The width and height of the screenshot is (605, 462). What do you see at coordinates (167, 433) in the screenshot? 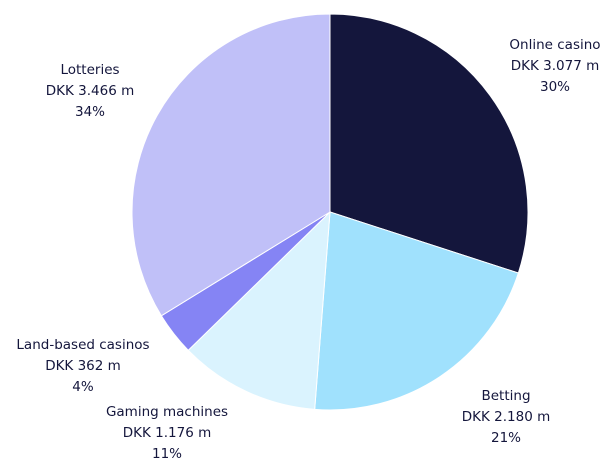
I see `value-label: DKK 1.176 m` at bounding box center [167, 433].